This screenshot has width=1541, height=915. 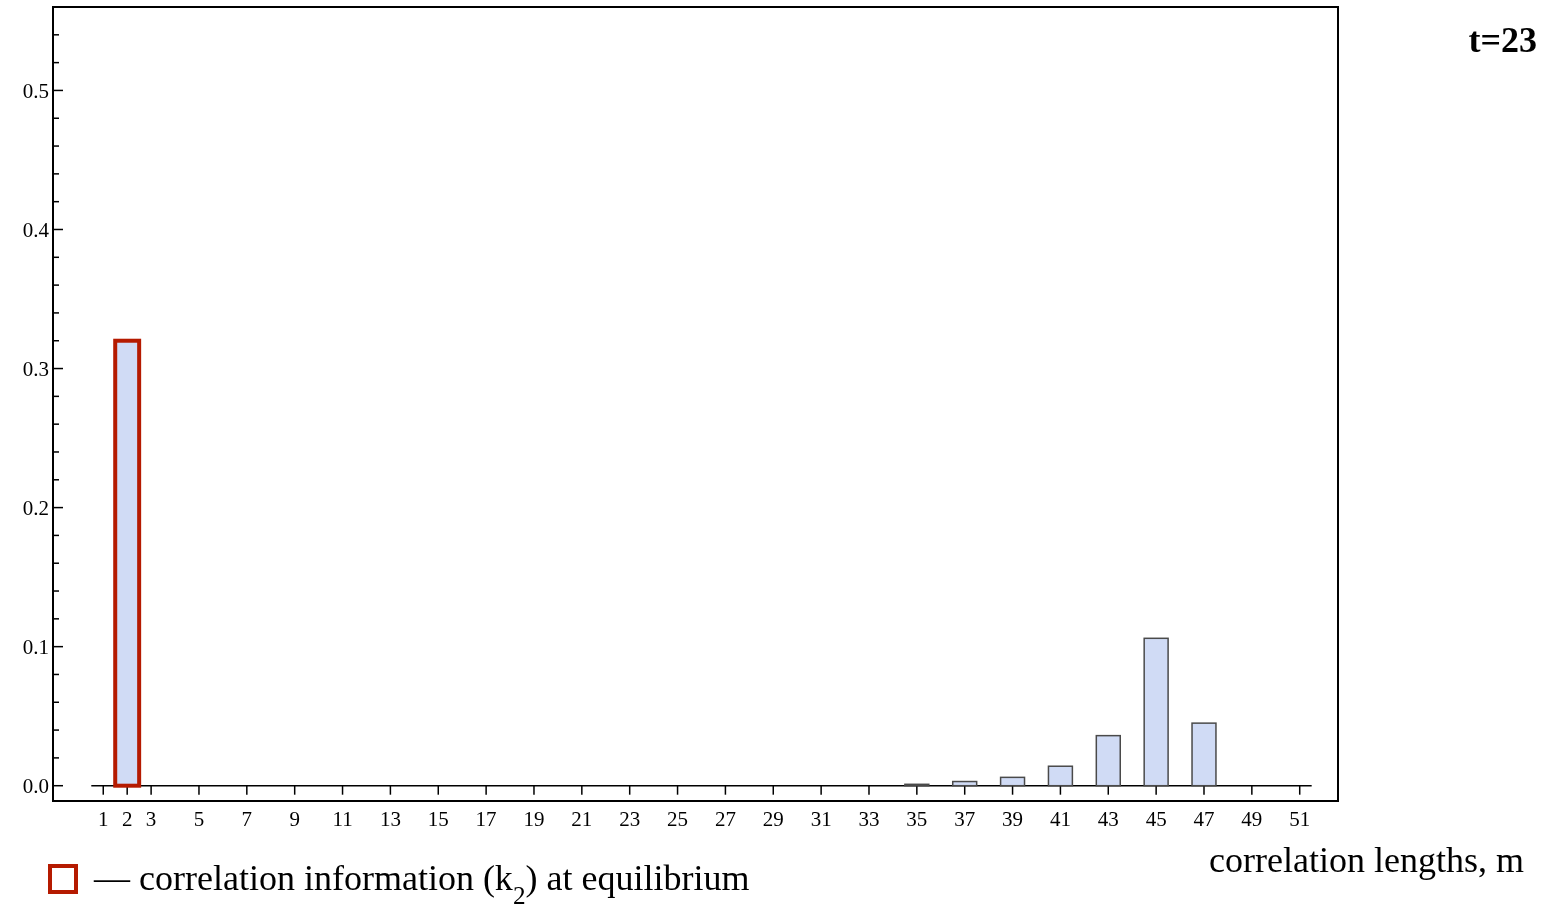 I want to click on x-tick-label: 37, so click(x=965, y=818).